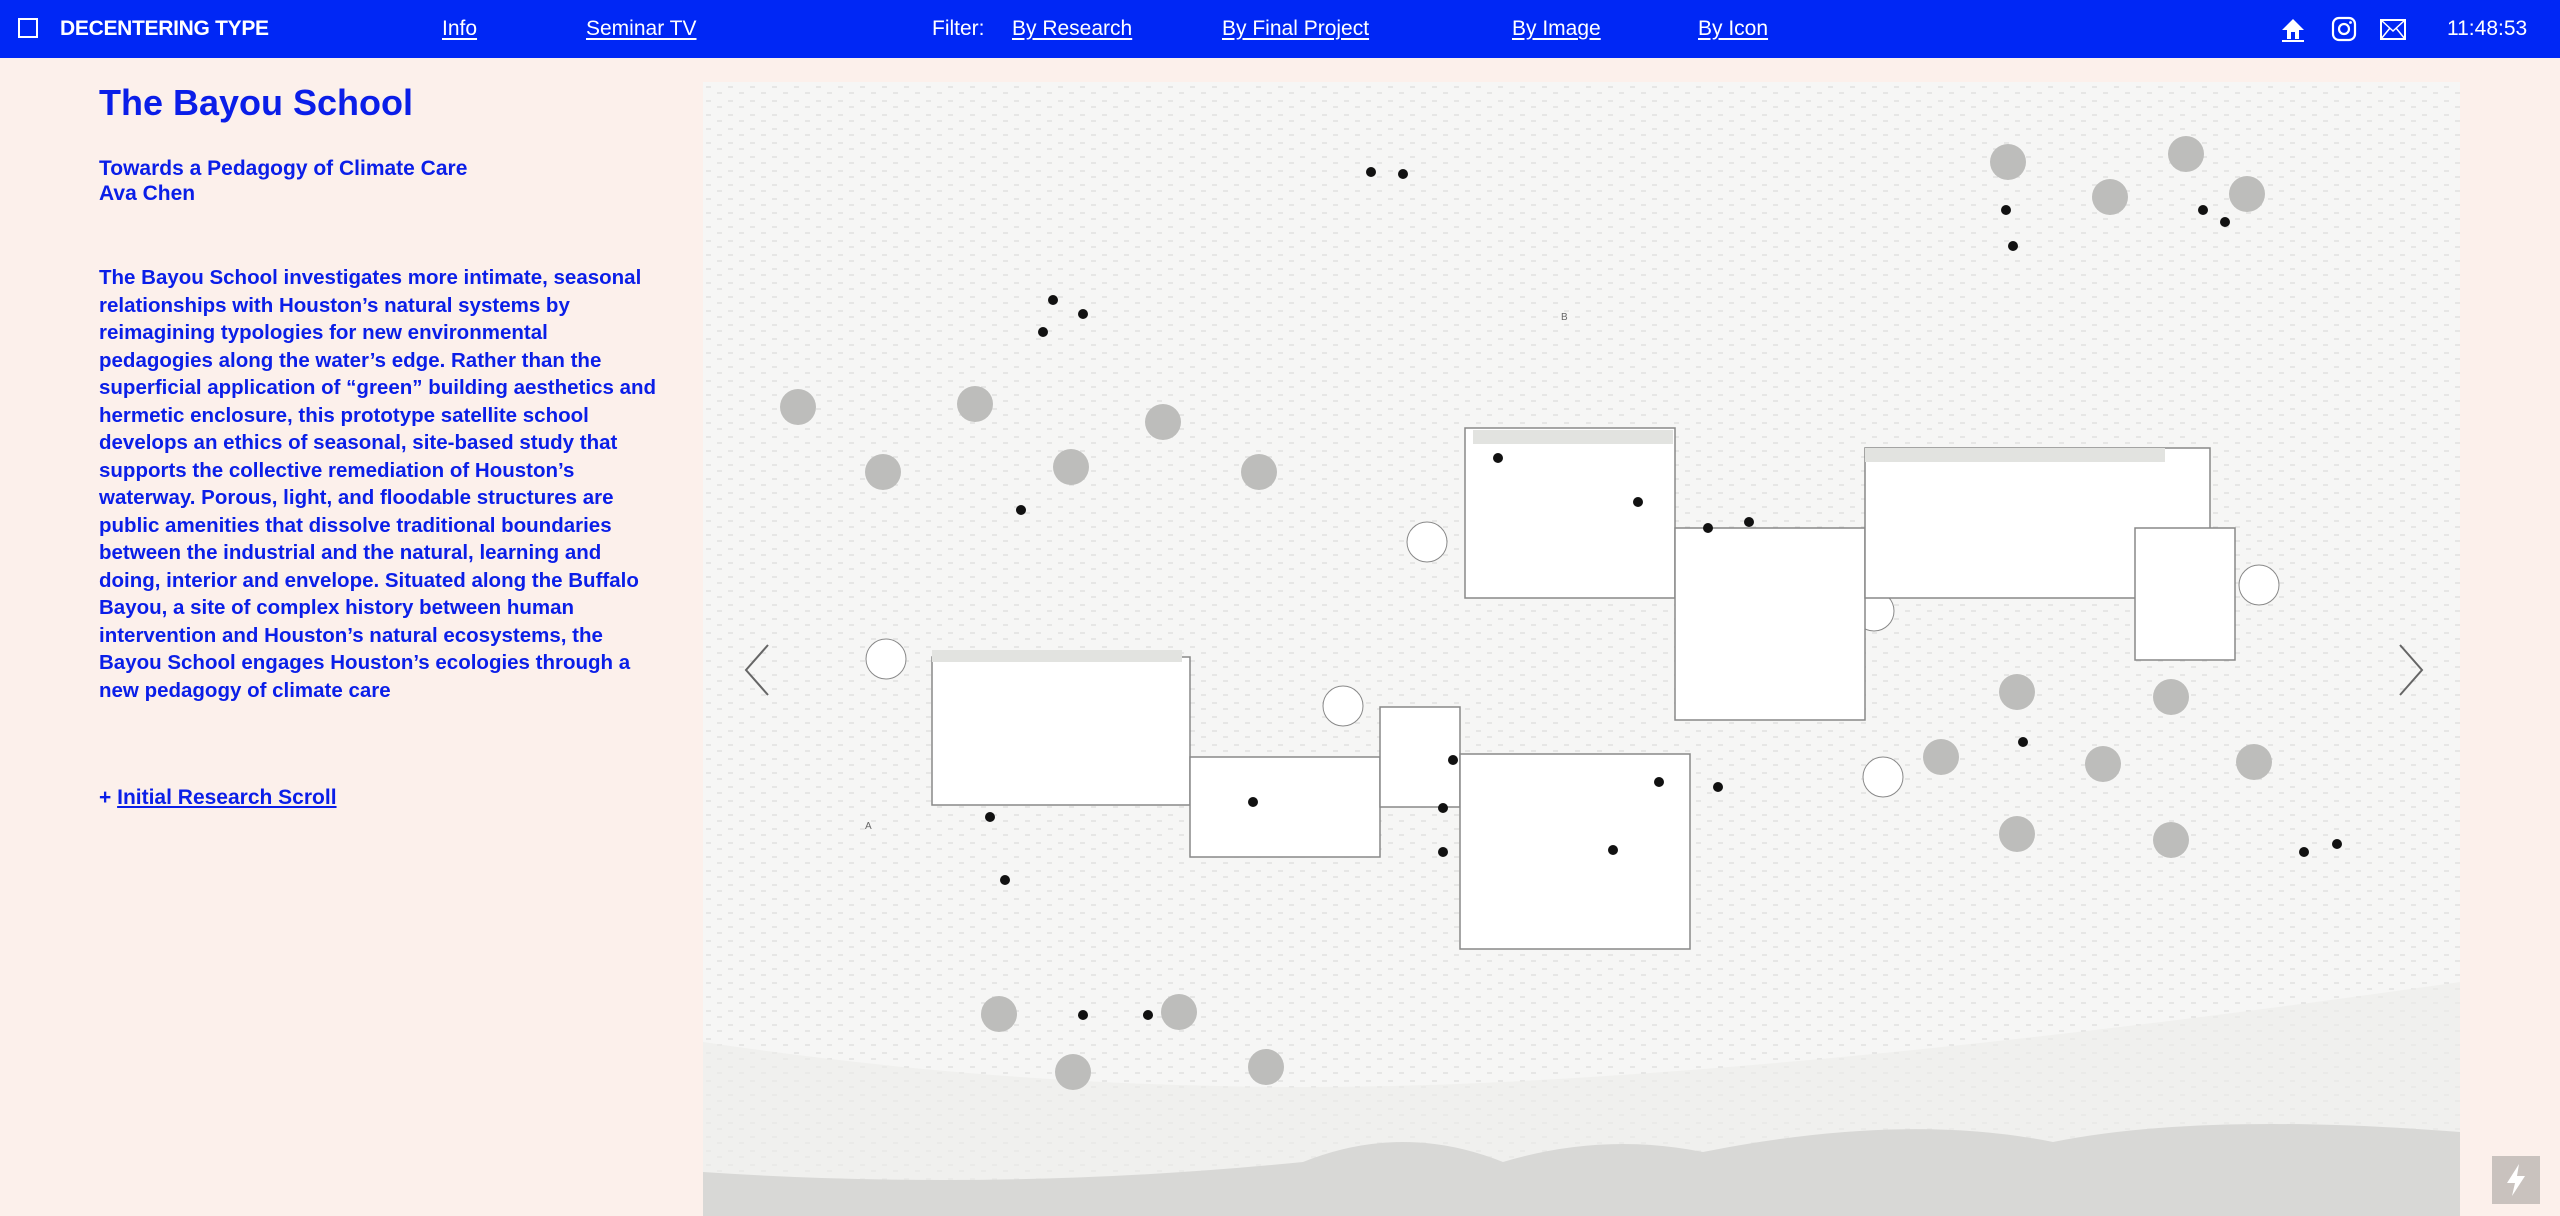 The width and height of the screenshot is (2560, 1216). What do you see at coordinates (1296, 28) in the screenshot?
I see `filter-by-final-project: By Final Project` at bounding box center [1296, 28].